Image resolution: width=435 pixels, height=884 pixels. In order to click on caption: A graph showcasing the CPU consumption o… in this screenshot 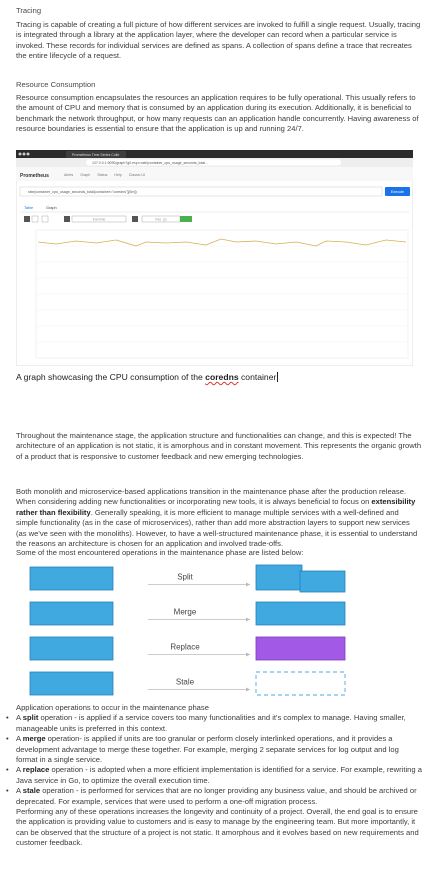, I will do `click(219, 377)`.